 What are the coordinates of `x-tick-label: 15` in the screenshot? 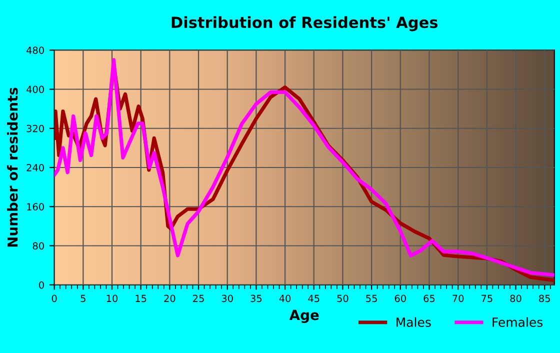 It's located at (141, 298).